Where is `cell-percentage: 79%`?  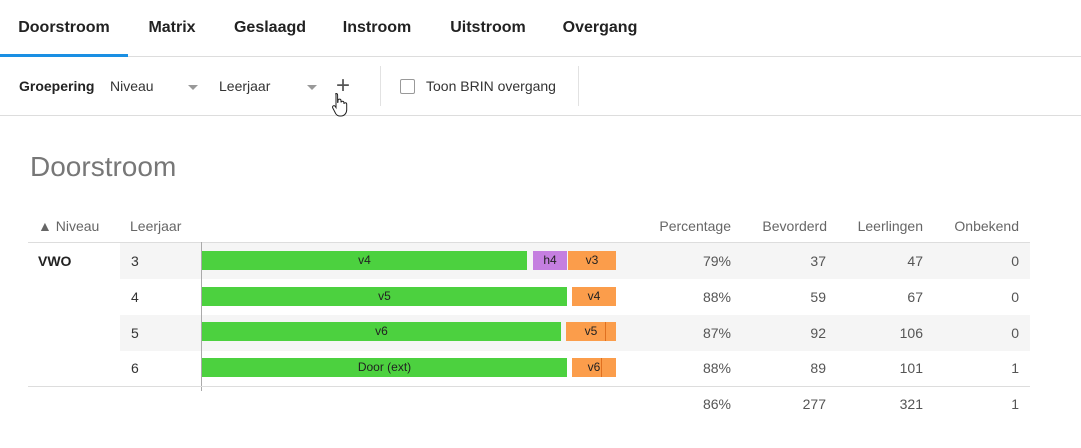 cell-percentage: 79% is located at coordinates (716, 261).